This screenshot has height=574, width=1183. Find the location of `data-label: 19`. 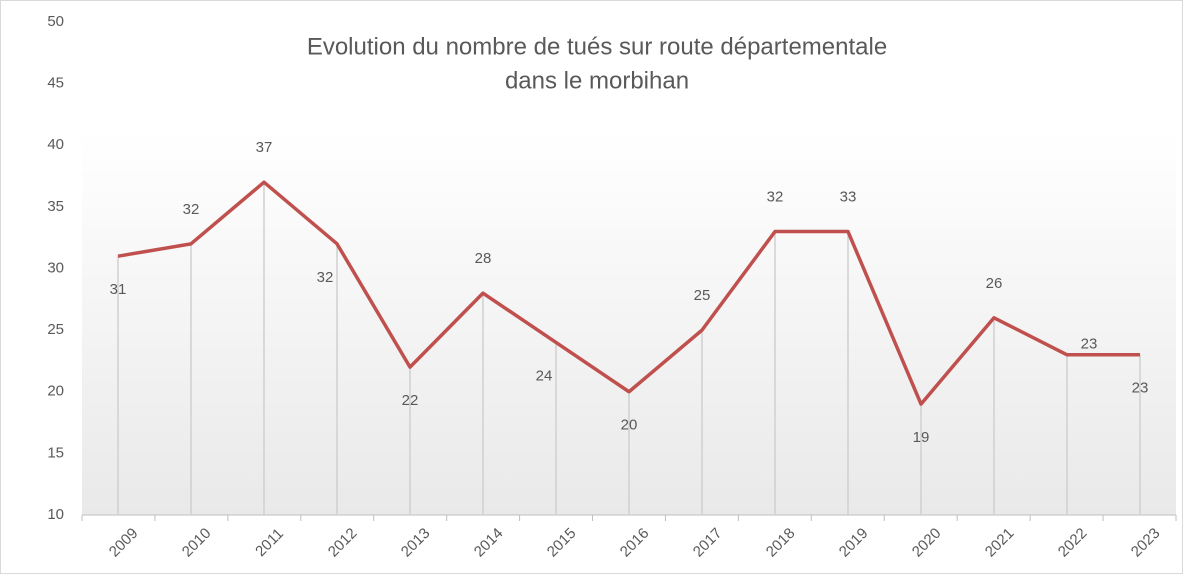

data-label: 19 is located at coordinates (921, 437).